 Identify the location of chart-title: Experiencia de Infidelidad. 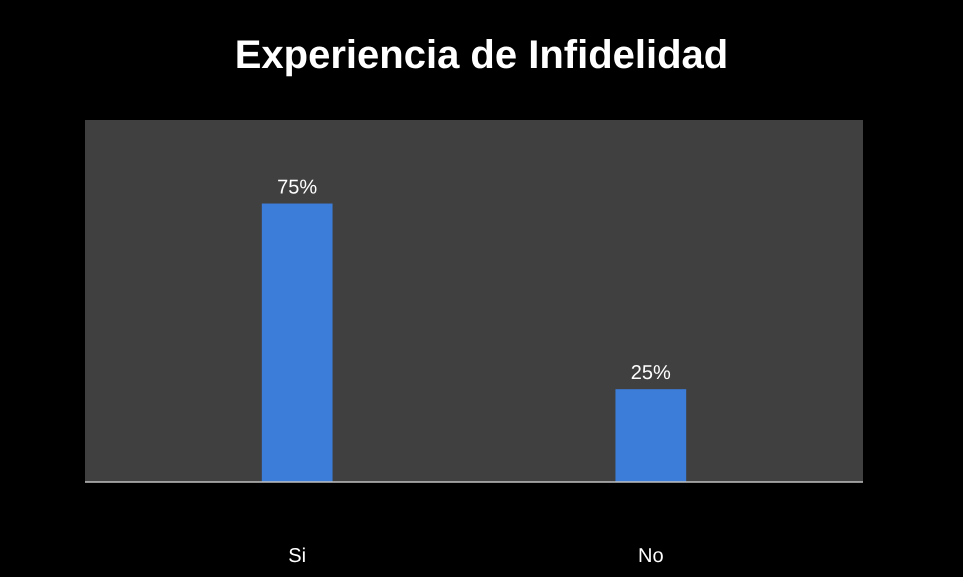
(481, 55).